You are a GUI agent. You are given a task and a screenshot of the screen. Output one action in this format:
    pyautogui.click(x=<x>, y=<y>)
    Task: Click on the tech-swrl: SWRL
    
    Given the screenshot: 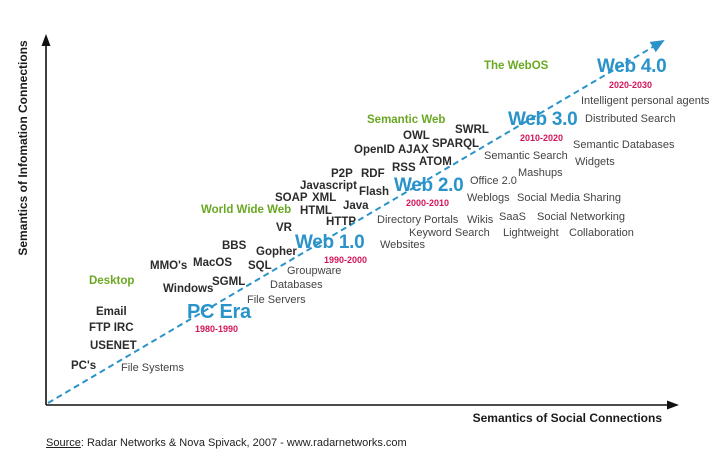 What is the action you would take?
    pyautogui.click(x=472, y=130)
    